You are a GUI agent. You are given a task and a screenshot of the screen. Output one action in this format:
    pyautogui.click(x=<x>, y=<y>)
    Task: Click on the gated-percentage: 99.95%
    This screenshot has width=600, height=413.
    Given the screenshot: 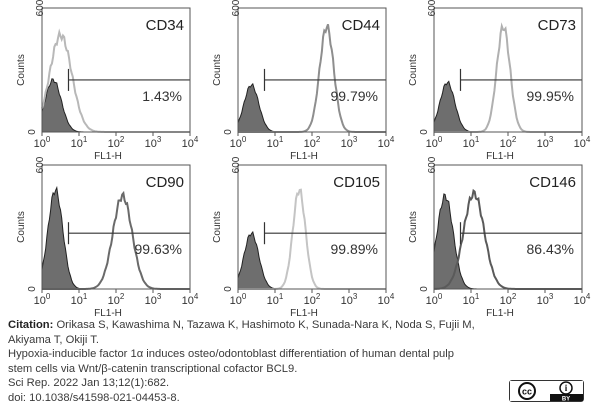 What is the action you would take?
    pyautogui.click(x=550, y=96)
    